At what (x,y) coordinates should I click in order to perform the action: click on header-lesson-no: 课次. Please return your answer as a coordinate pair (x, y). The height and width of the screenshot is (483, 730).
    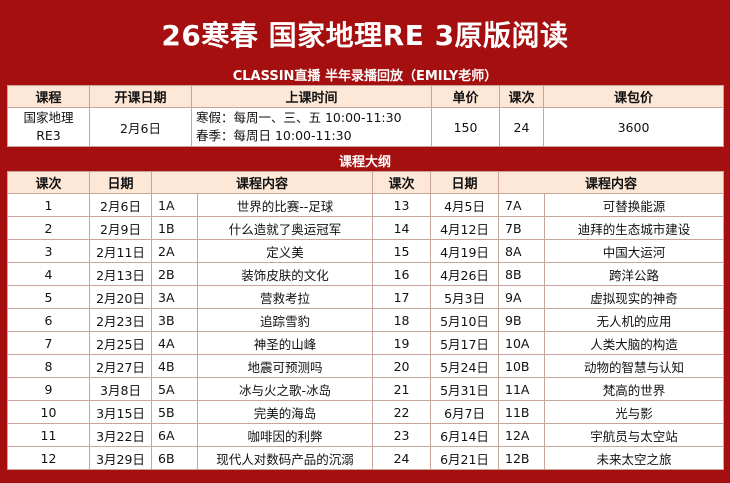
    Looking at the image, I should click on (48, 182).